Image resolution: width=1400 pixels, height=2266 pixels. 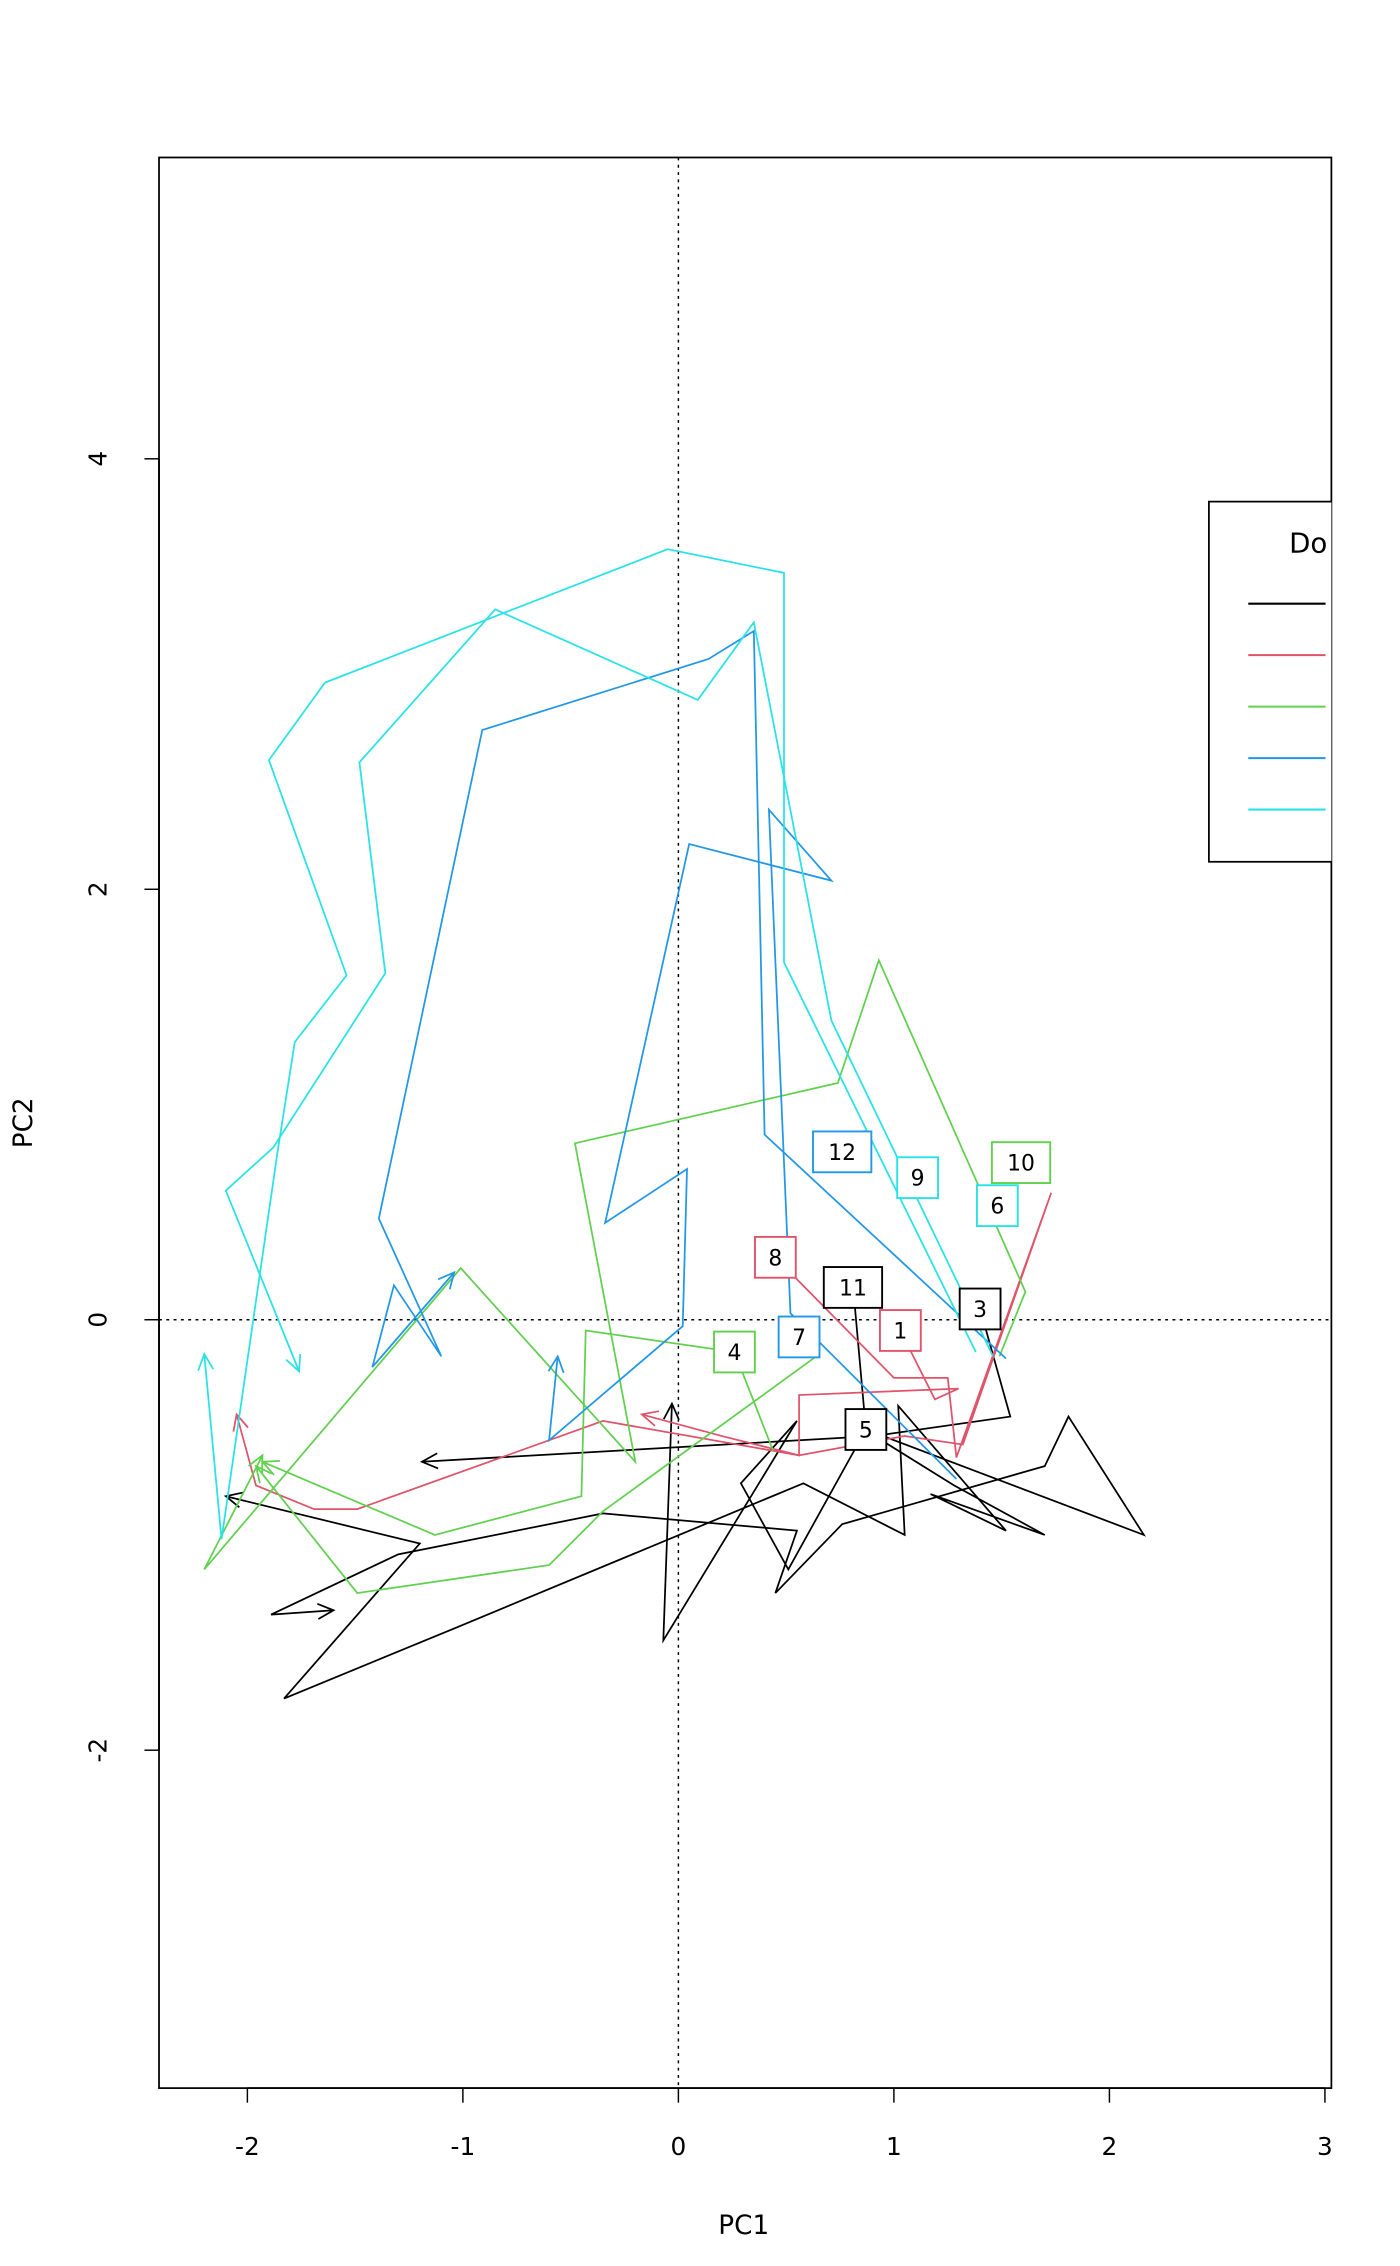 What do you see at coordinates (679, 2146) in the screenshot?
I see `x-tick-label: 0` at bounding box center [679, 2146].